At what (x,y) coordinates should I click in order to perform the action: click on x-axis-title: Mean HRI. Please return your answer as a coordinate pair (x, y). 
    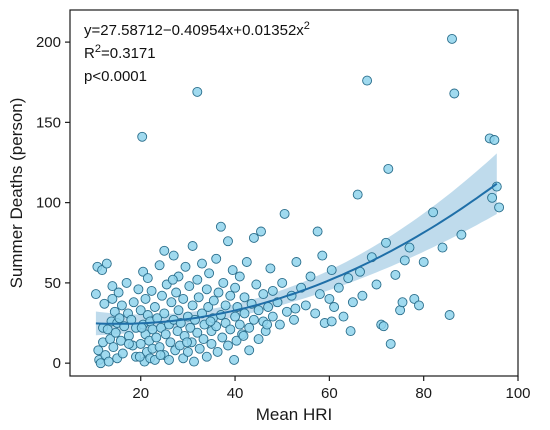
    Looking at the image, I should click on (294, 414).